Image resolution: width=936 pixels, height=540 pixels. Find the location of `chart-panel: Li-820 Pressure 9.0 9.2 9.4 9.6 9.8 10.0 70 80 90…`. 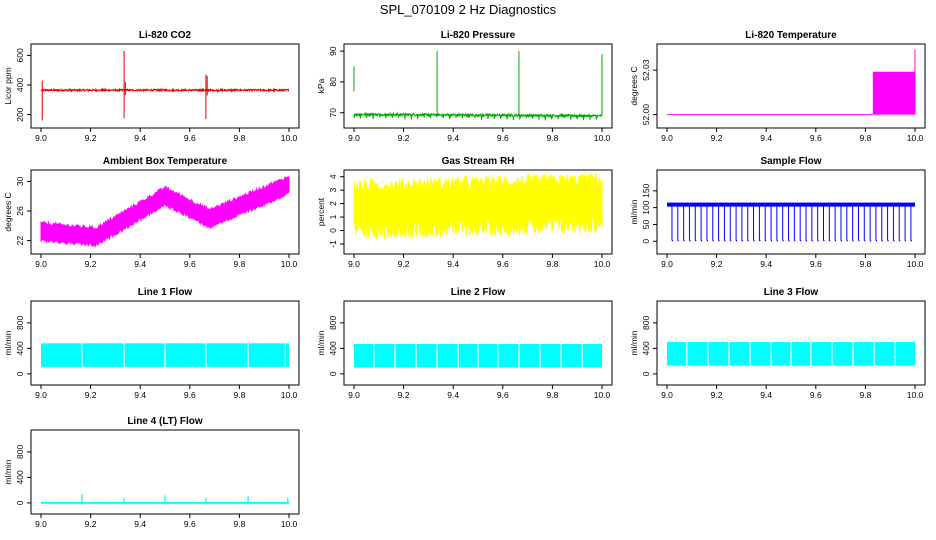

chart-panel: Li-820 Pressure 9.0 9.2 9.4 9.6 9.8 10.0 70 80 90… is located at coordinates (464, 86).